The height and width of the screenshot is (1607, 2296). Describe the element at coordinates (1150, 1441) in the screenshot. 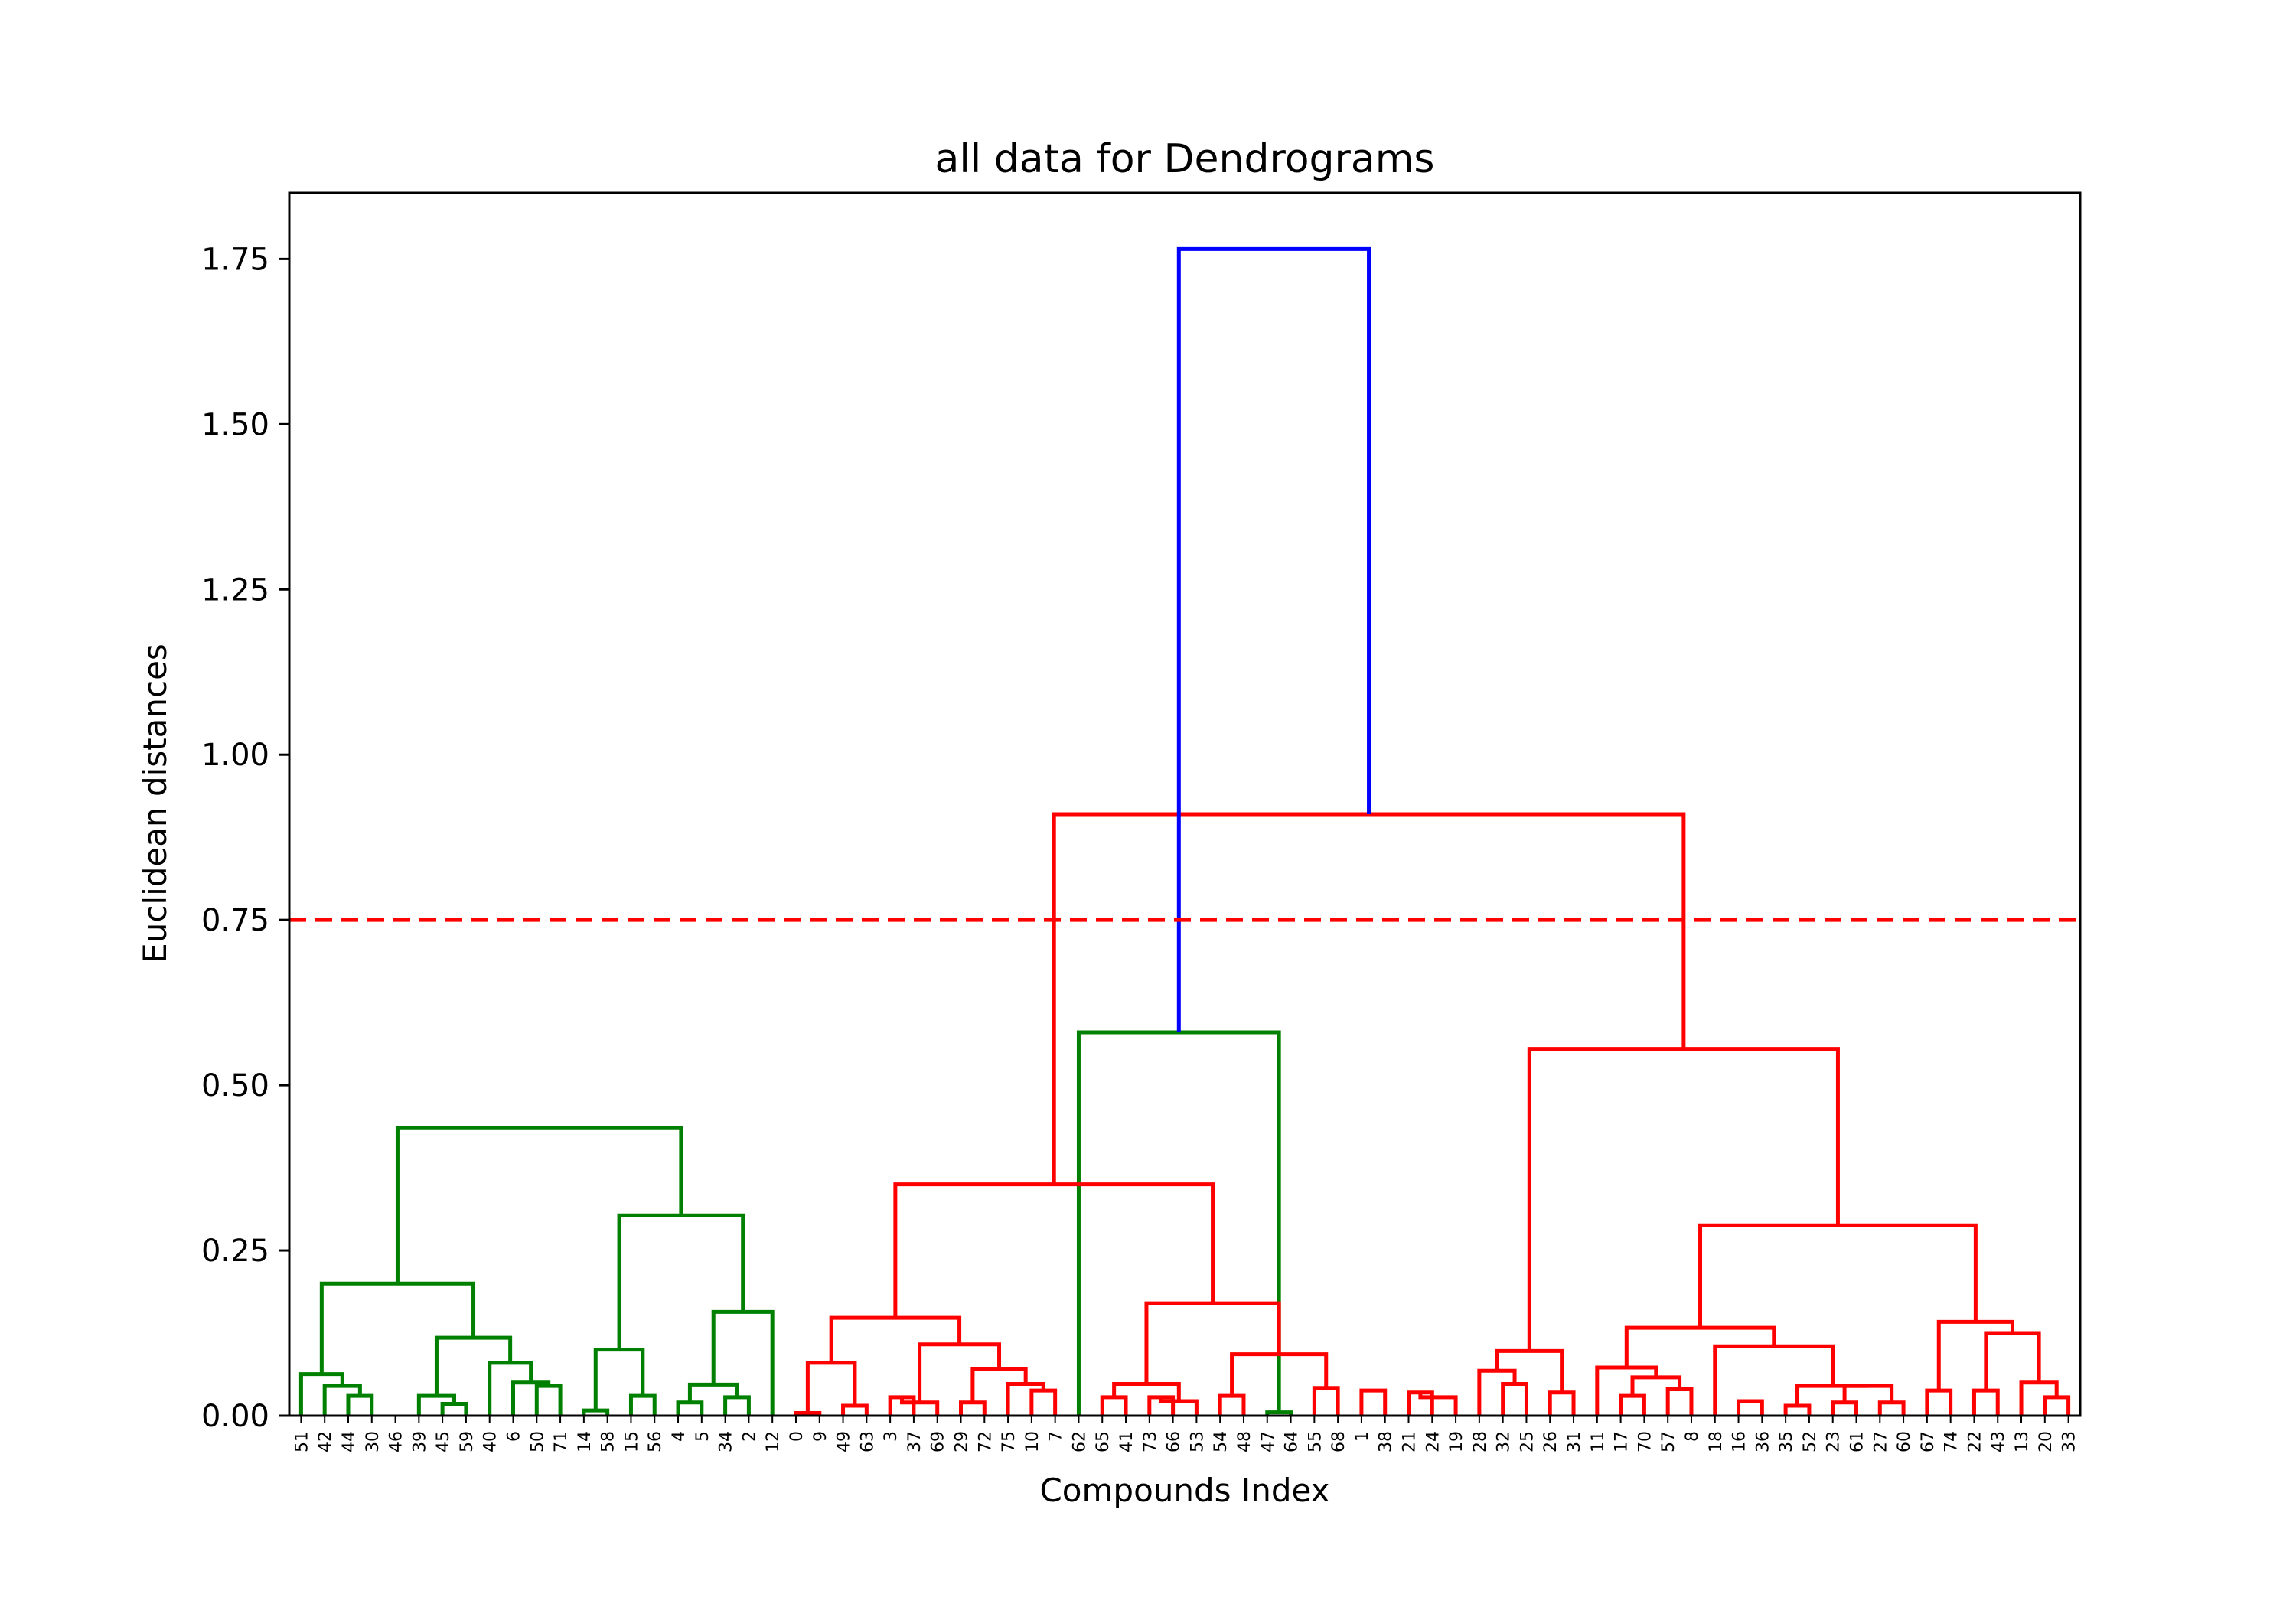

I see `x-tick-label: 73` at that location.